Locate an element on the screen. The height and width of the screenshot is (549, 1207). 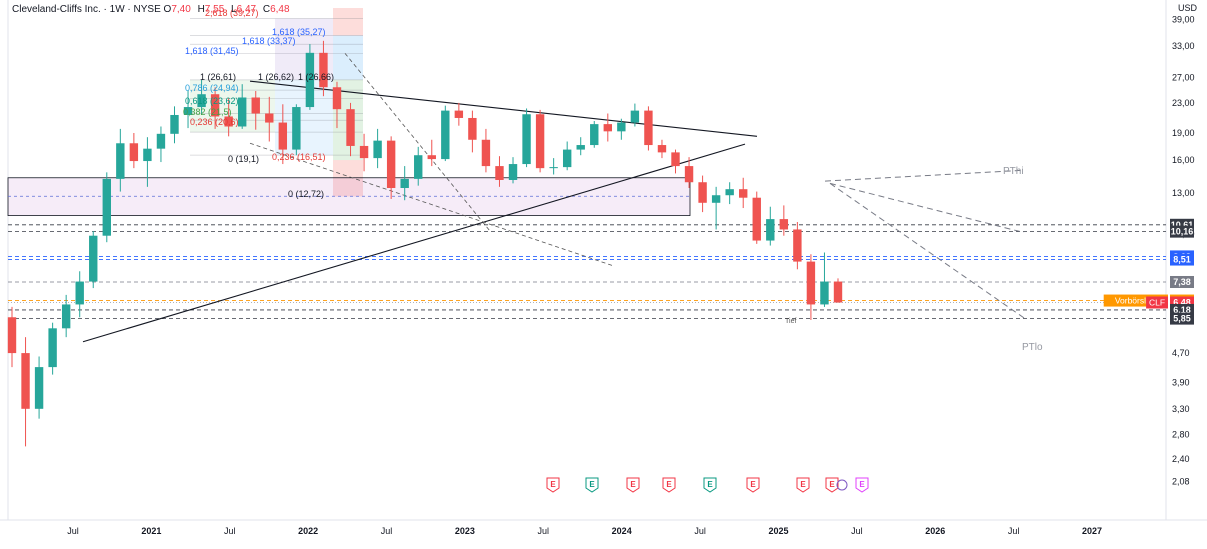
fib-label-5: 1 (26,62) is located at coordinates (276, 77).